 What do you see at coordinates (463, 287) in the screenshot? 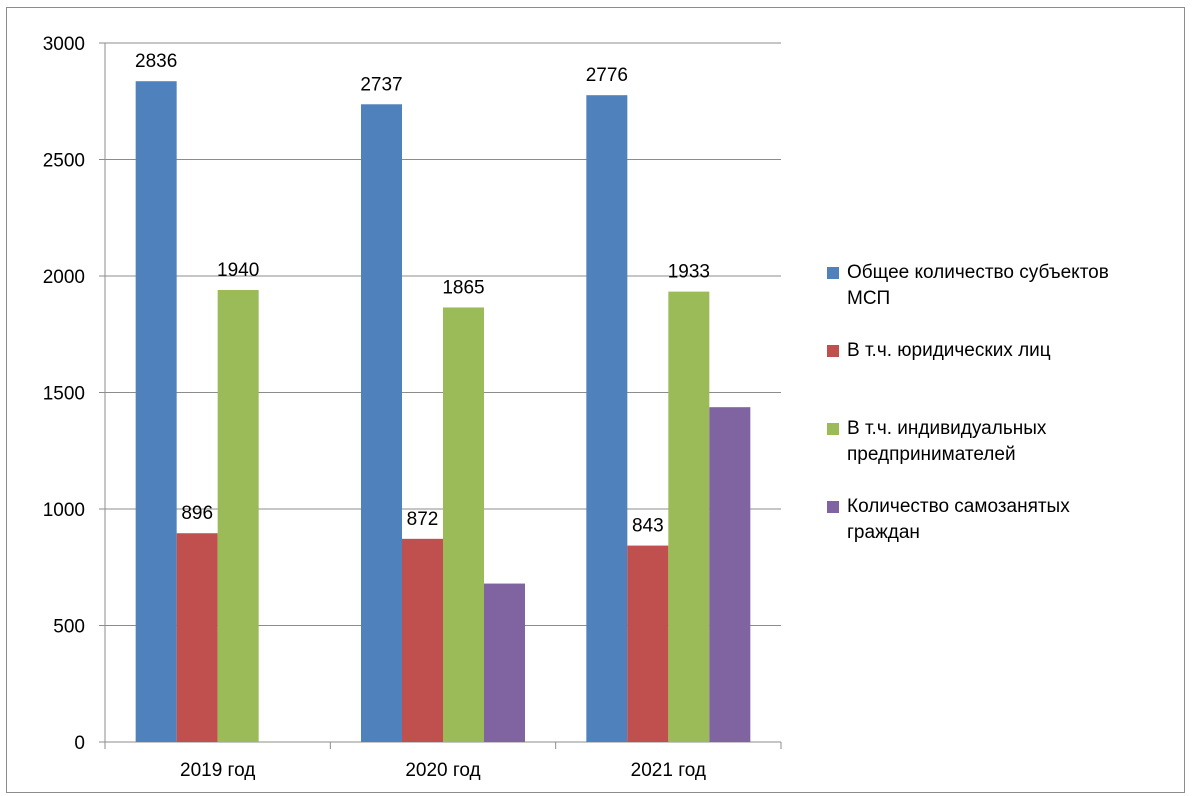
I see `data-label: 1865` at bounding box center [463, 287].